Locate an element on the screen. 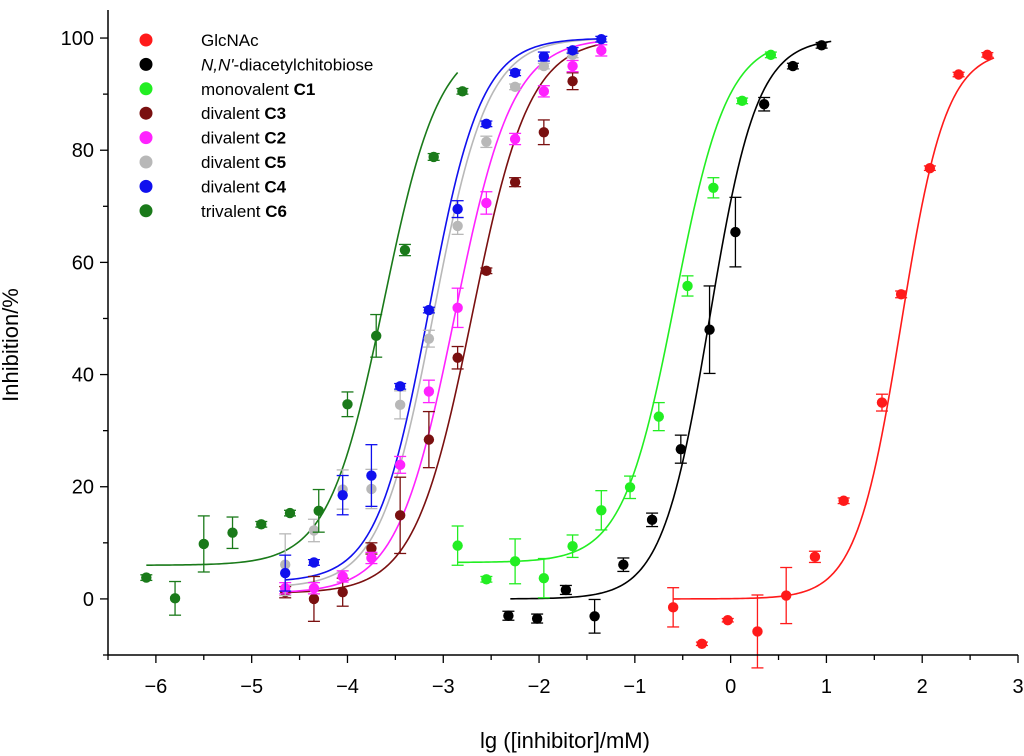  y-tick-label: 20 is located at coordinates (83, 488).